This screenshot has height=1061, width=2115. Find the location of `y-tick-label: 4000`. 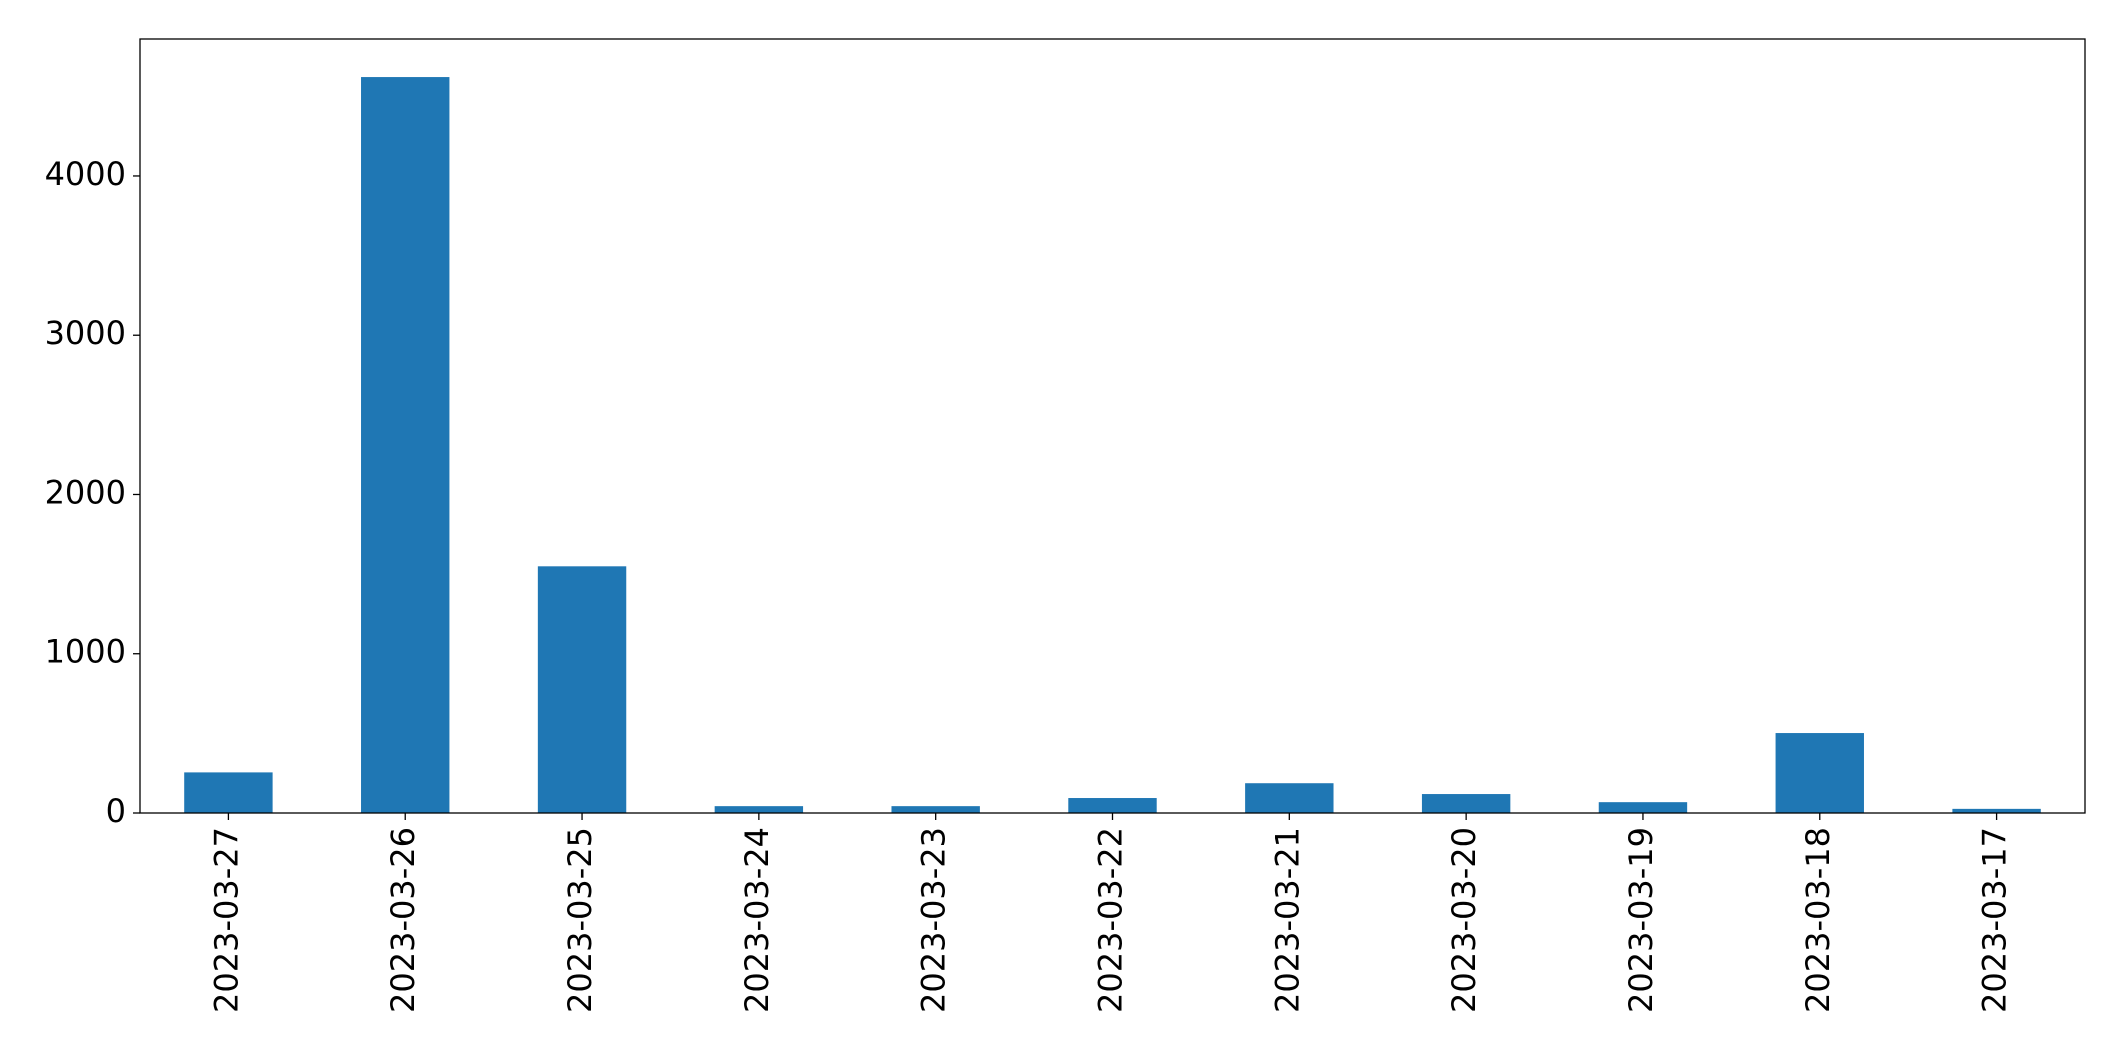

y-tick-label: 4000 is located at coordinates (85, 174).